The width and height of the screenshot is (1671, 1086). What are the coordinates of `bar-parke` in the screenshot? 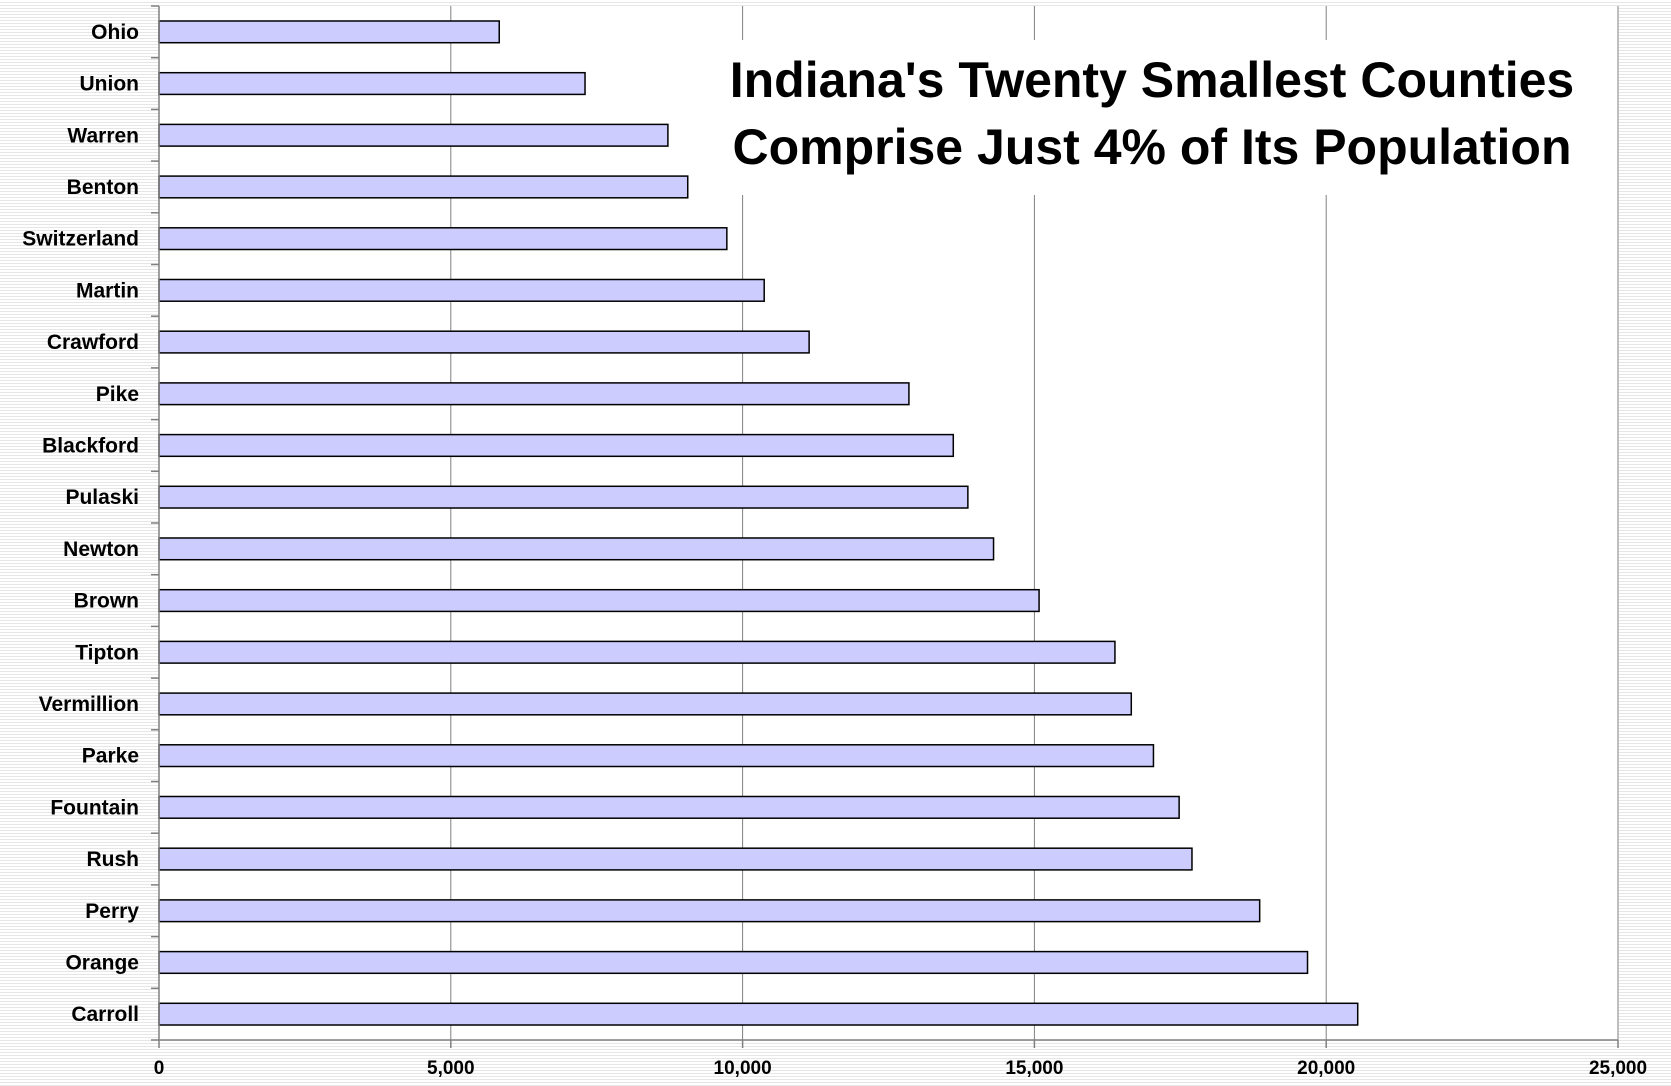 It's located at (656, 756).